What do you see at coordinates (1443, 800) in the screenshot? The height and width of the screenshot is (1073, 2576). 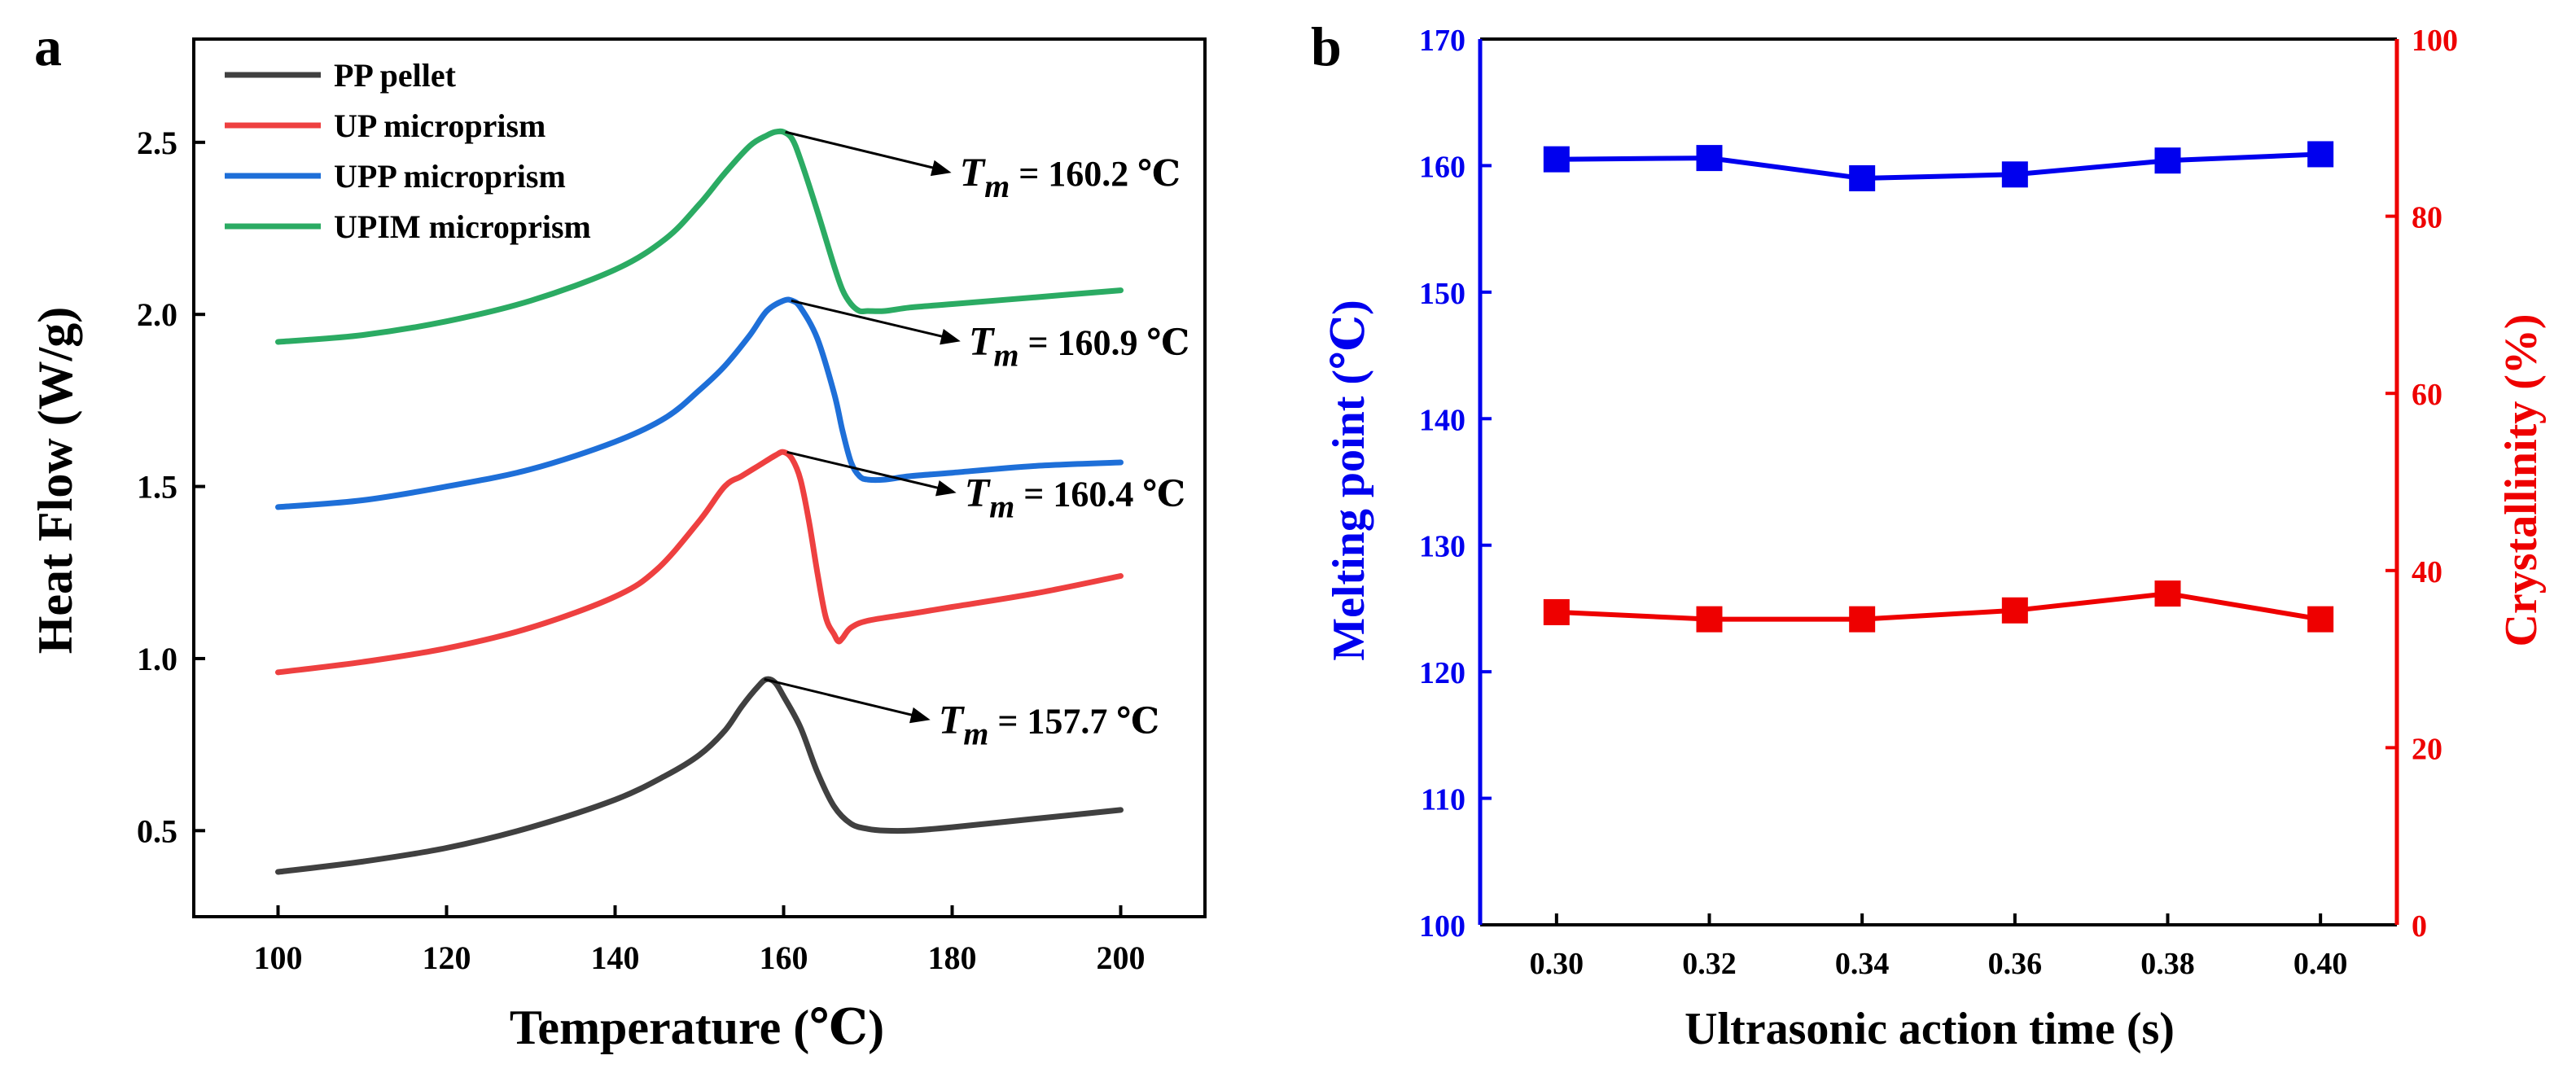 I see `left-y-tick-label: 110` at bounding box center [1443, 800].